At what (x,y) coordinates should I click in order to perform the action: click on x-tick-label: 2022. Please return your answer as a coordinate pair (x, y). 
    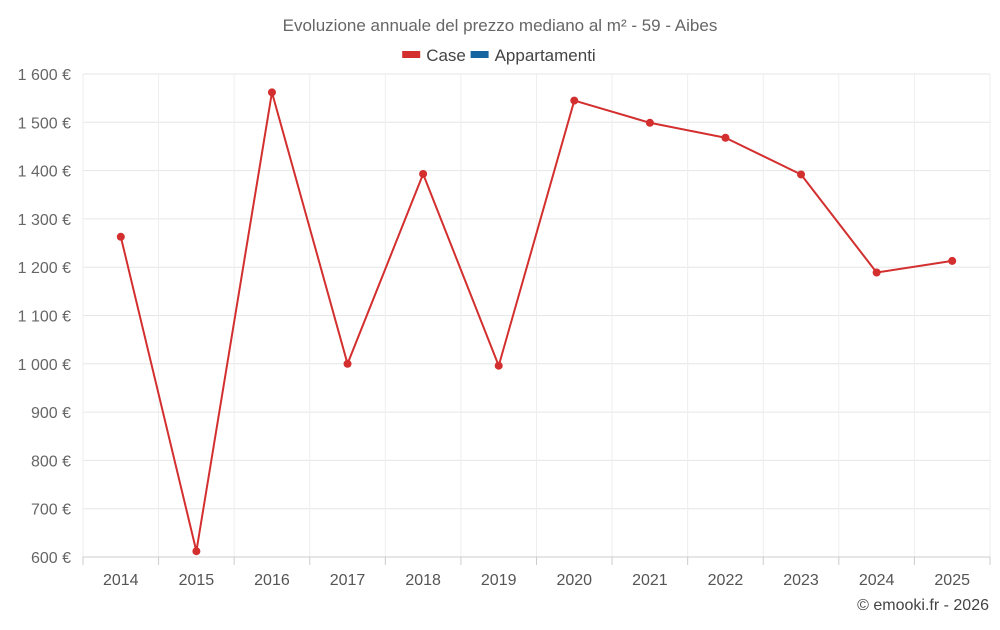
    Looking at the image, I should click on (726, 580).